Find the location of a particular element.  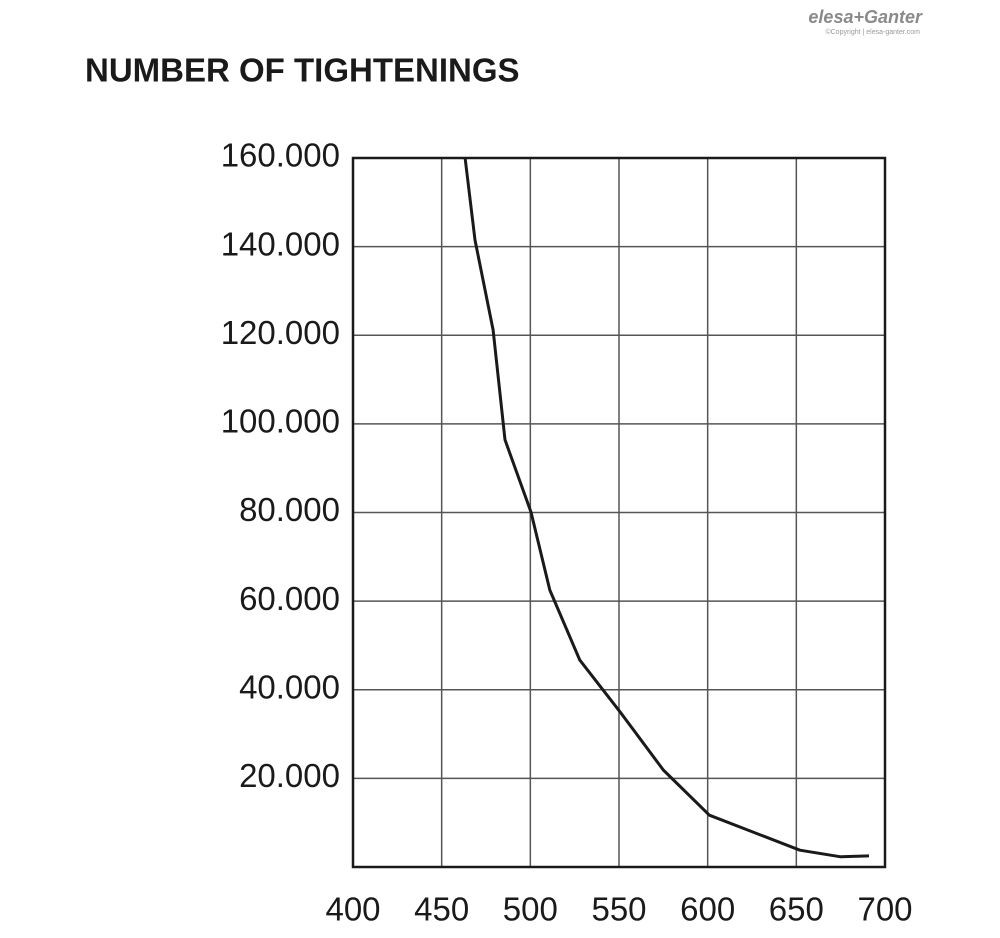

x-tick-label: 700 is located at coordinates (884, 909).